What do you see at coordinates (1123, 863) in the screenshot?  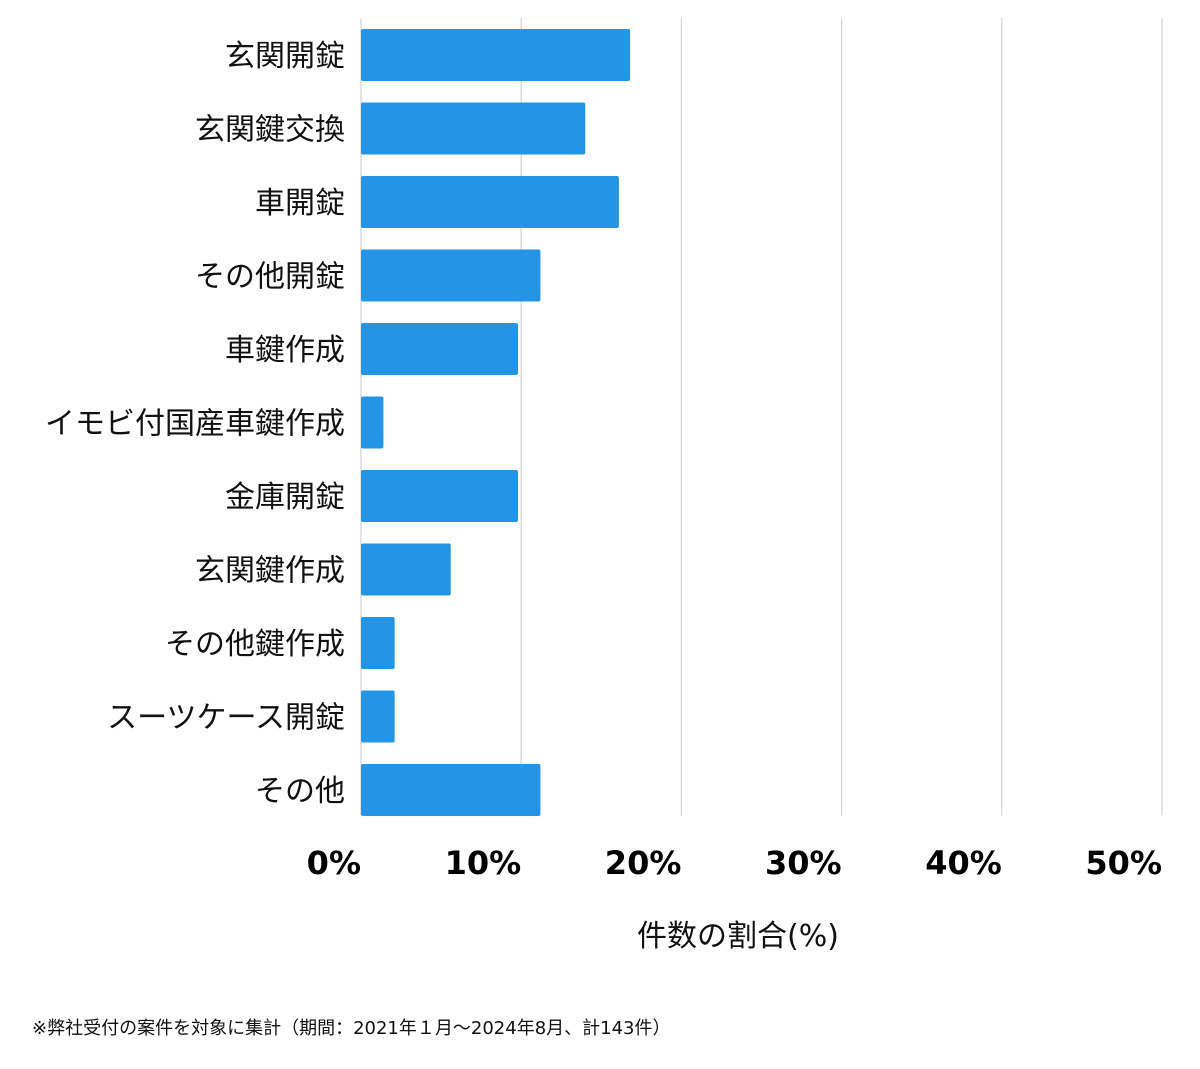 I see `x-tick-label: 50%` at bounding box center [1123, 863].